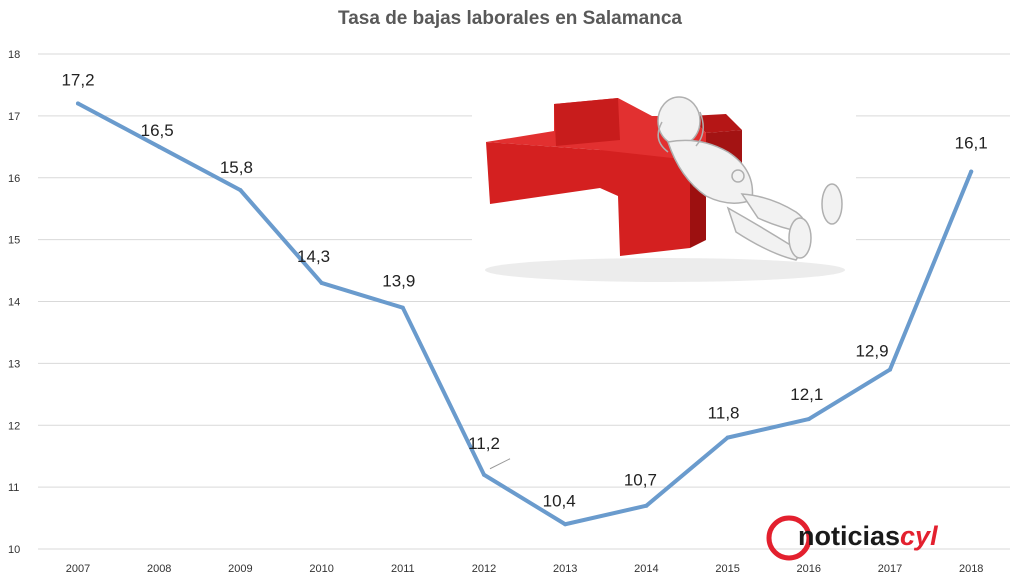 This screenshot has width=1024, height=576. I want to click on y-axis-ticks: 10 11 12 13 14 15 16 17 18, so click(14, 302).